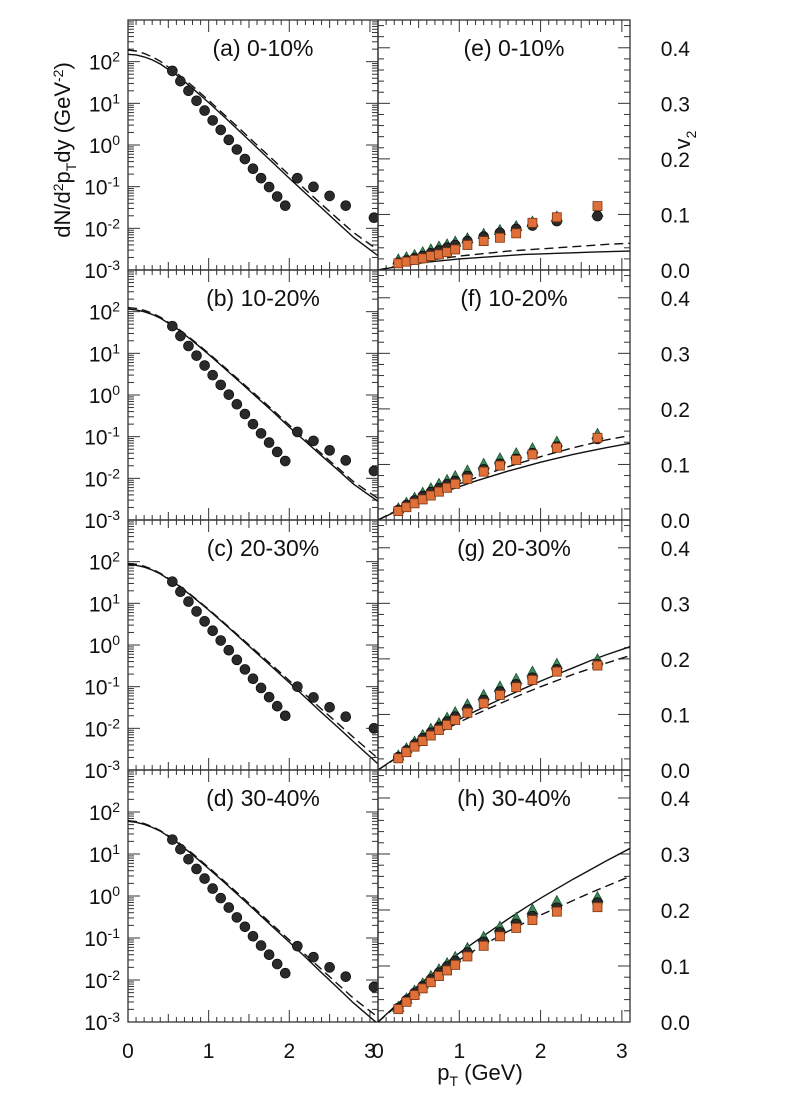  I want to click on panel-h: 0.0 0.1 0.2 0.3 0.4 0 1 2 3 (h) 30-40%, so click(531, 916).